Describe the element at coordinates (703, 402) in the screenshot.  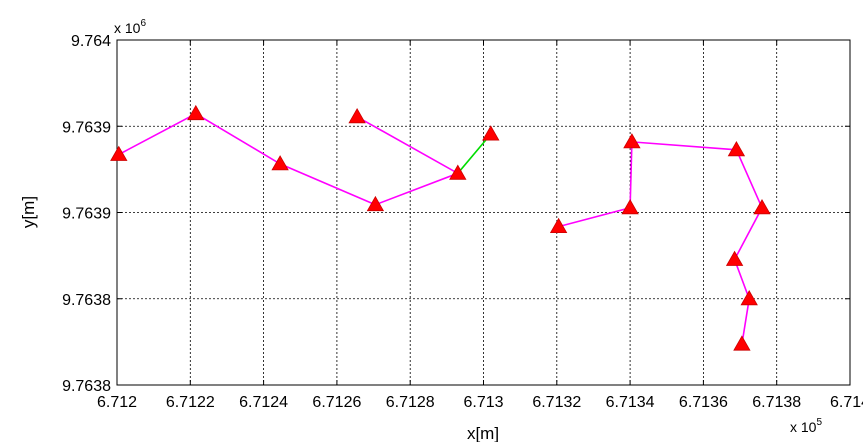
I see `x-tick-label: 6.7136` at that location.